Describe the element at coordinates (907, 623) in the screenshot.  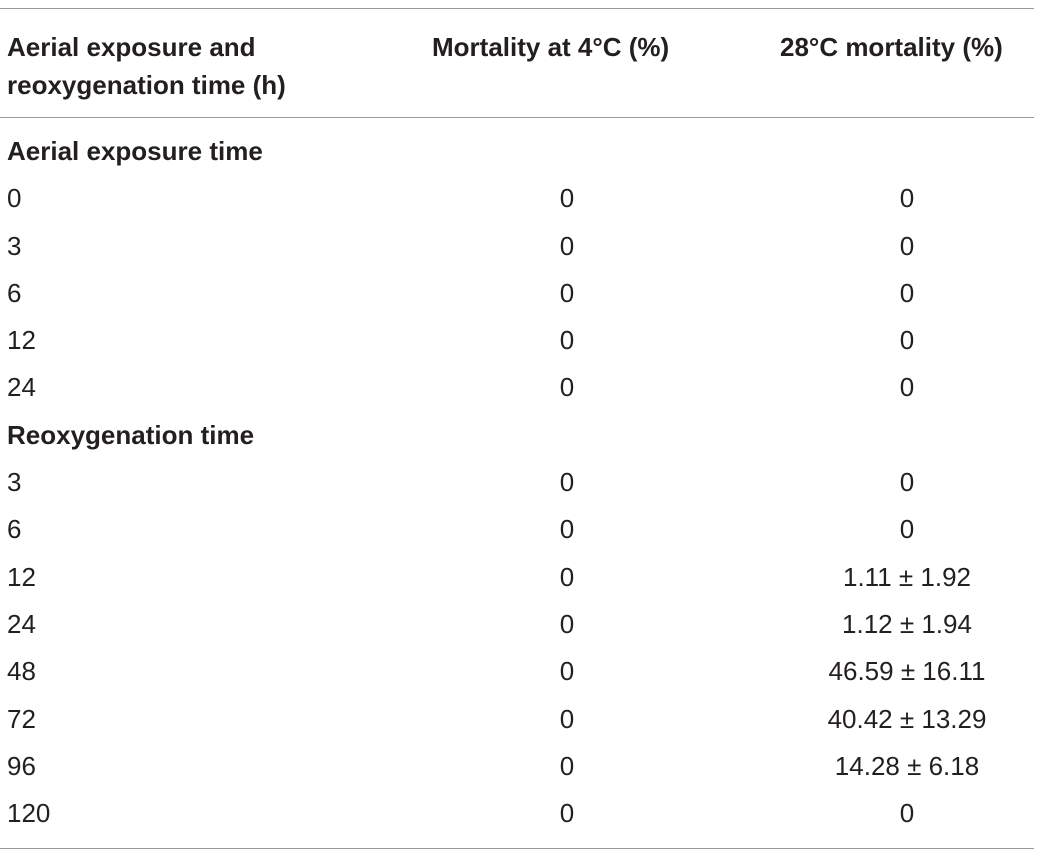
I see `mortality-28c-cell: 1.12 ± 1.94` at that location.